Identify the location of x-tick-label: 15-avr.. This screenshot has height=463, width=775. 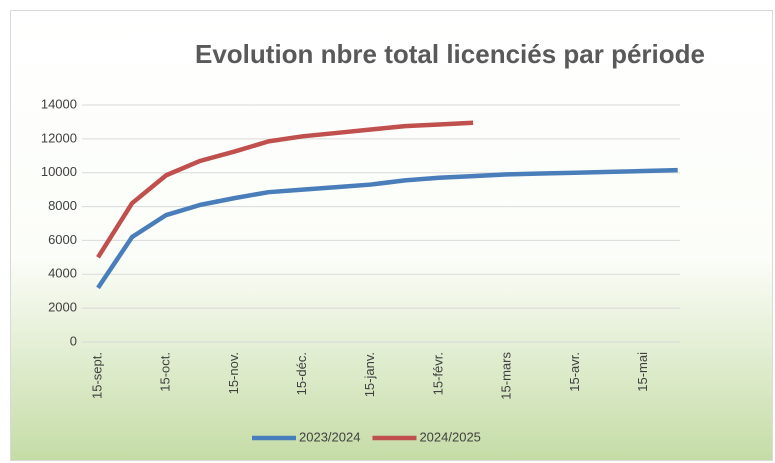
(574, 372).